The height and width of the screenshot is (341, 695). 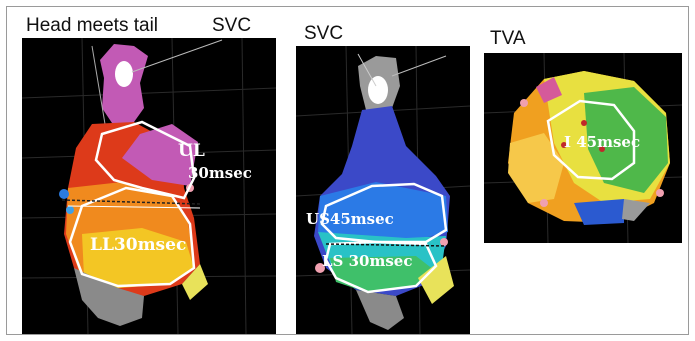 What do you see at coordinates (138, 245) in the screenshot?
I see `region-label-ll: LL30msec` at bounding box center [138, 245].